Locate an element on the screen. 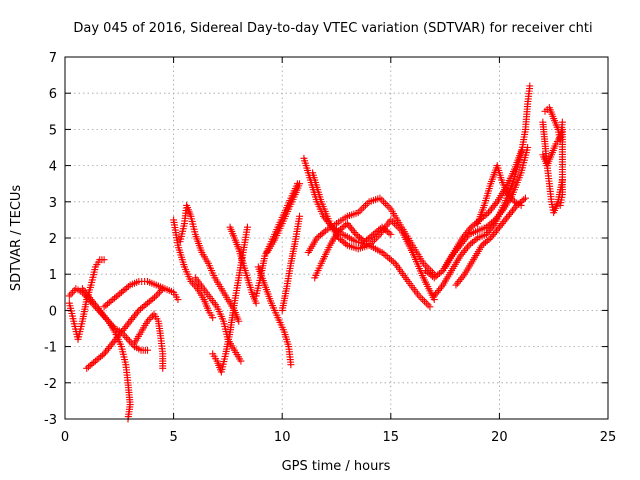 Image resolution: width=640 pixels, height=480 pixels. x-tick-label: 20 is located at coordinates (499, 437).